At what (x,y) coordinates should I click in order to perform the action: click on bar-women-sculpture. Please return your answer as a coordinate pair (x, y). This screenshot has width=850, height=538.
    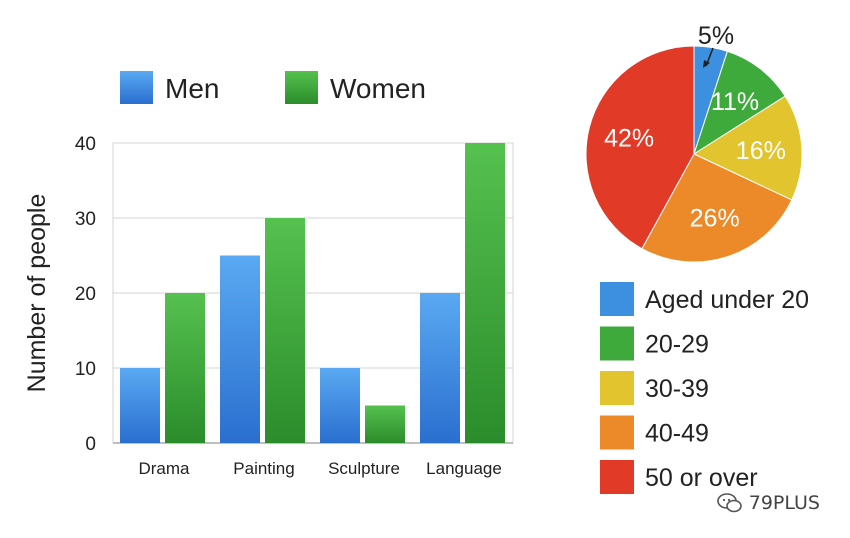
    Looking at the image, I should click on (385, 424).